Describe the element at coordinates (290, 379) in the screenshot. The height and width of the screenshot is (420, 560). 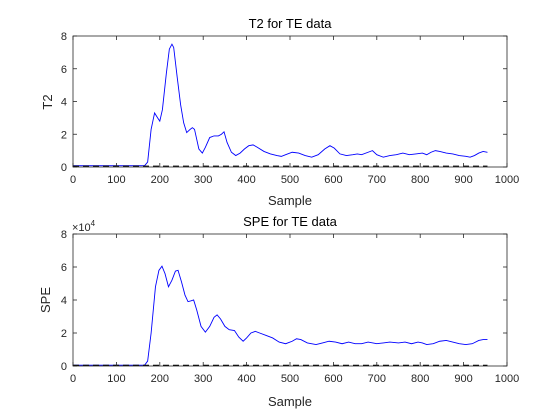
I see `spe-xtick-label: 500` at that location.